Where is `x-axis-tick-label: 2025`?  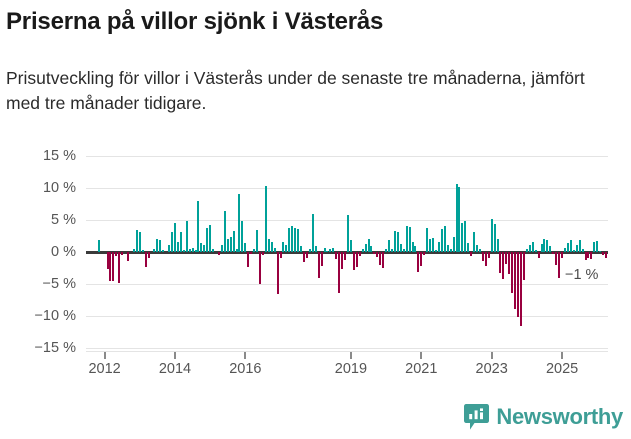
x-axis-tick-label: 2025 is located at coordinates (562, 369).